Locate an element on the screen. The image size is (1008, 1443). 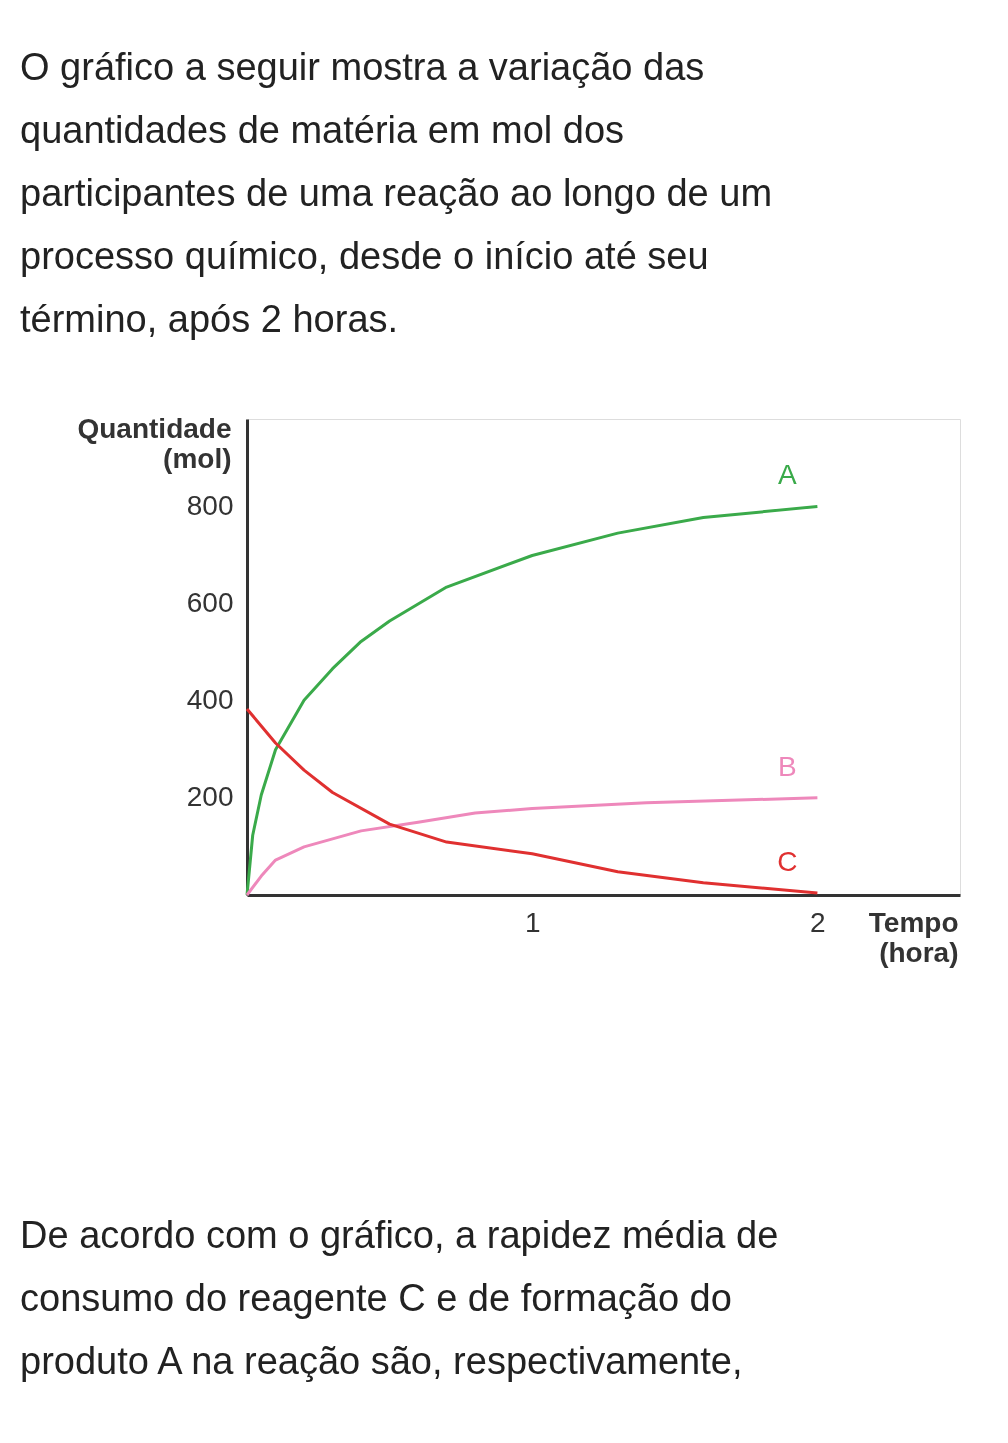
y-tick-label: 400 is located at coordinates (210, 700).